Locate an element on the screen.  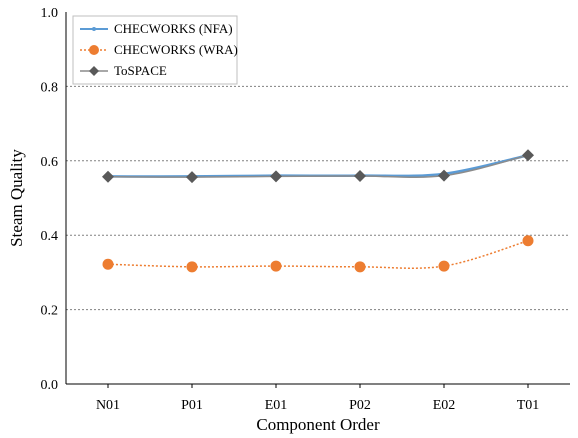
x-tick-label: E02 is located at coordinates (444, 405).